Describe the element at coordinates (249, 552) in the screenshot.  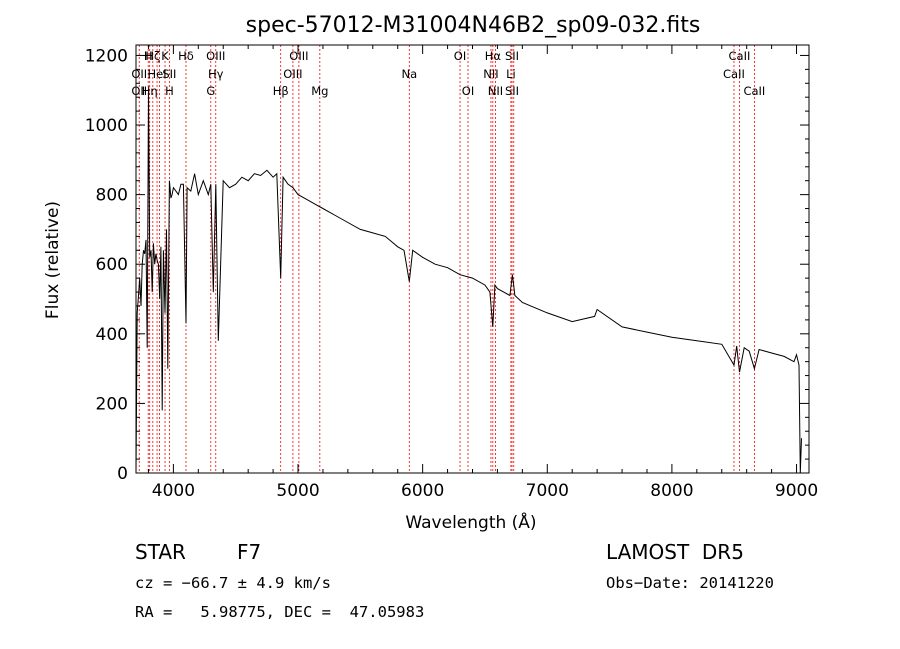
I see `object-subclass: F7` at that location.